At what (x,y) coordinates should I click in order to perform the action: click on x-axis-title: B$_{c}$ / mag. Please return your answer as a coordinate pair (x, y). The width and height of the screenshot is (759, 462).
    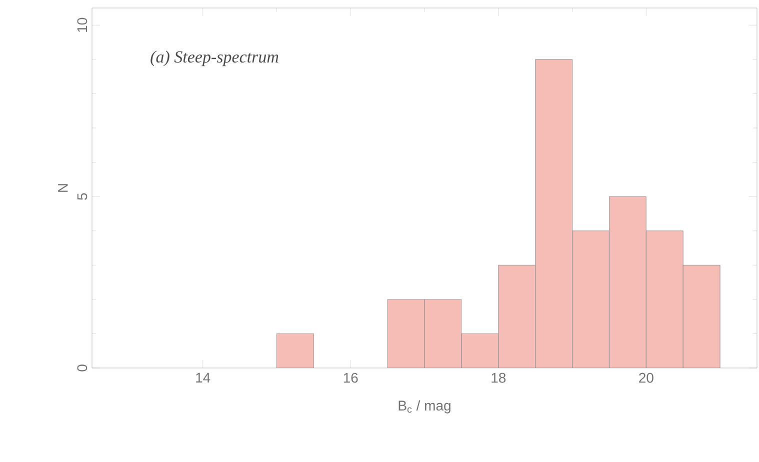
    Looking at the image, I should click on (424, 407).